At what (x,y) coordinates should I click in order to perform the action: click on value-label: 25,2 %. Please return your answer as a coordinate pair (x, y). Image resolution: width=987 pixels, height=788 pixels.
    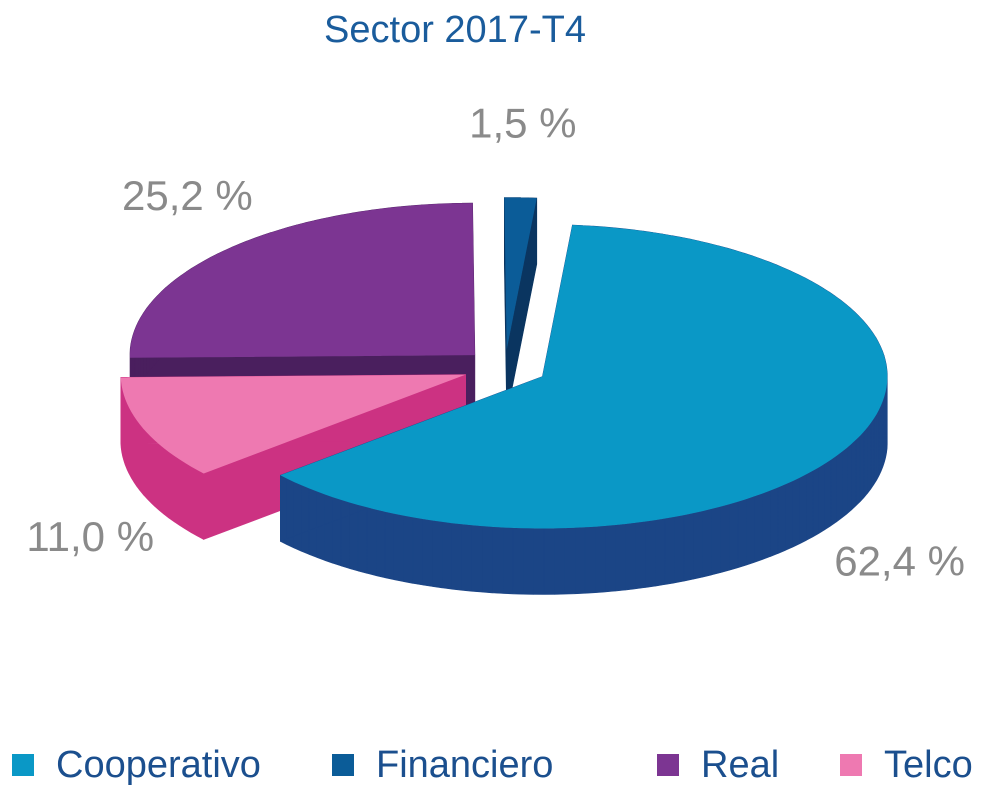
    Looking at the image, I should click on (187, 195).